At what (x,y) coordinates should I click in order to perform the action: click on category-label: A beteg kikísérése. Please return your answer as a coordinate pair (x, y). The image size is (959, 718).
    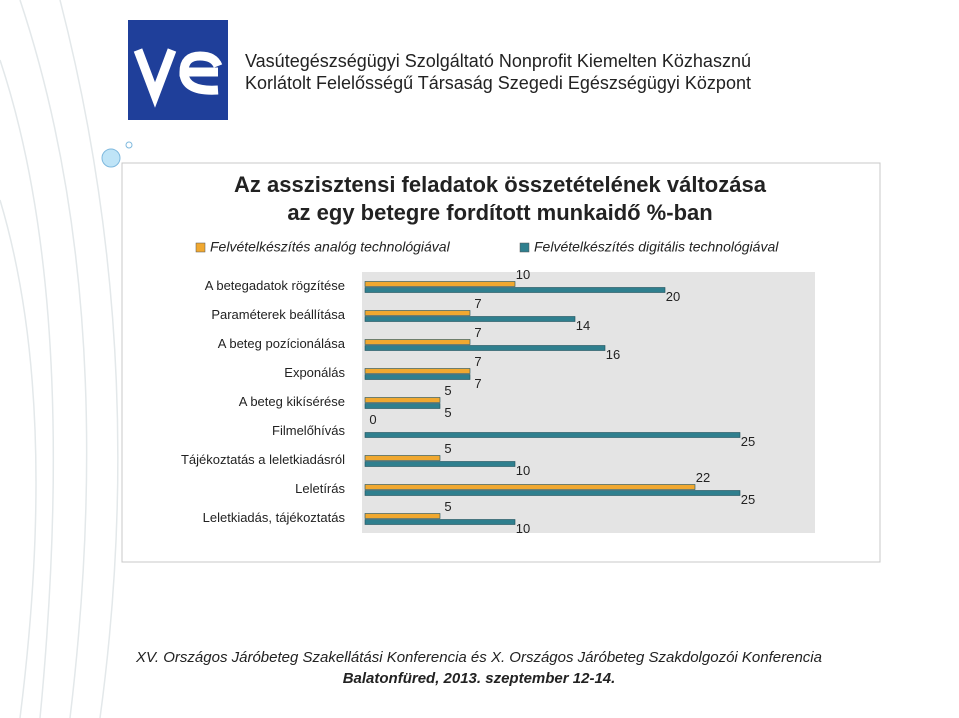
    Looking at the image, I should click on (292, 401).